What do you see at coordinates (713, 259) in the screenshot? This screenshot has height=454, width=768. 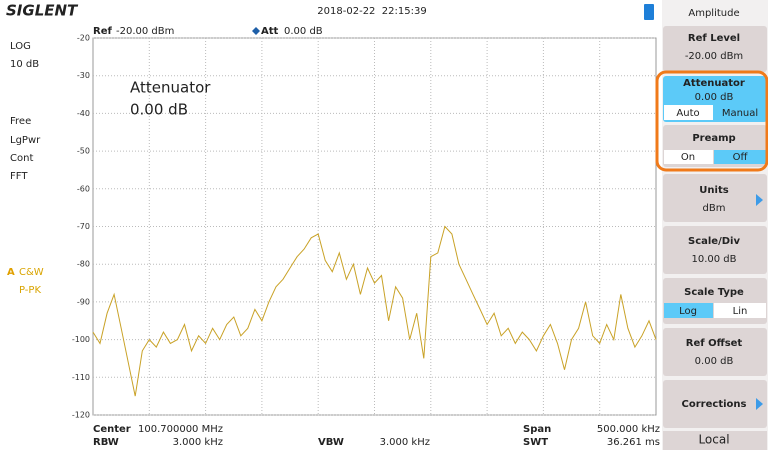 I see `button-value: 10.00 dB` at bounding box center [713, 259].